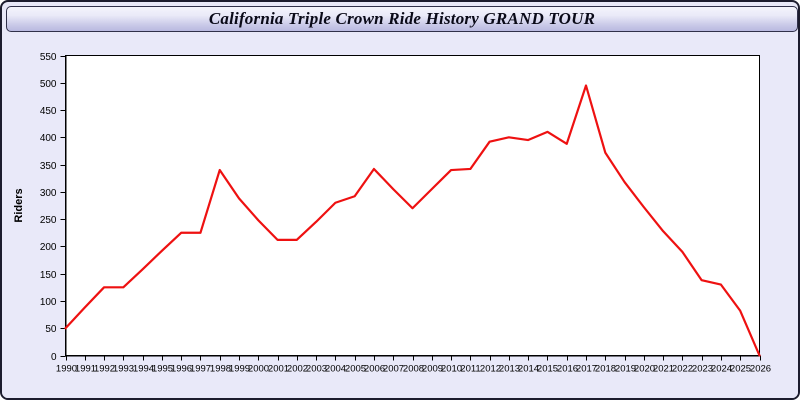 The width and height of the screenshot is (800, 400). Describe the element at coordinates (48, 220) in the screenshot. I see `y-tick-label: 250` at that location.